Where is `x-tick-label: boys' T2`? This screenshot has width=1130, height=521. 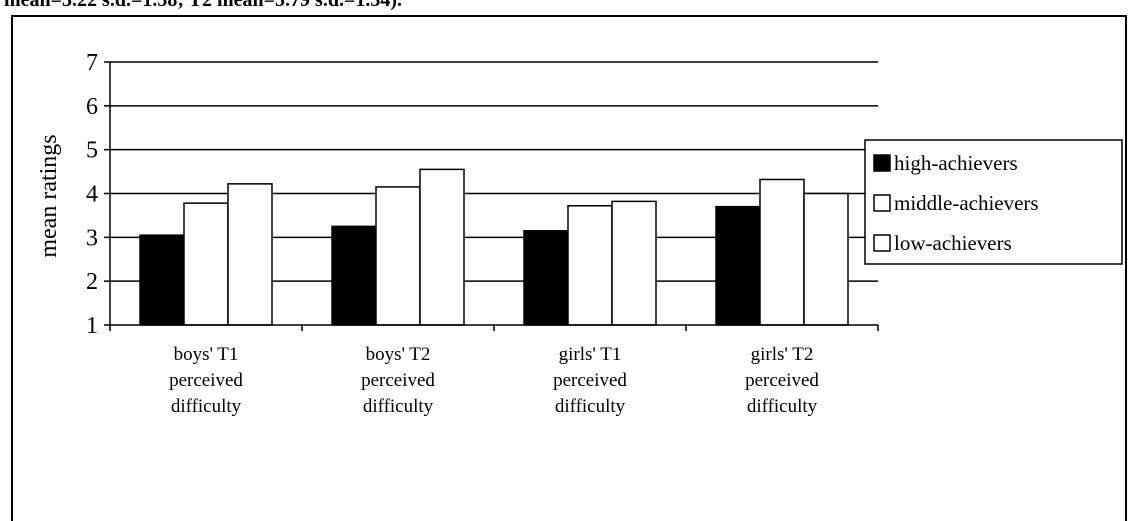 x-tick-label: boys' T2 is located at coordinates (398, 354).